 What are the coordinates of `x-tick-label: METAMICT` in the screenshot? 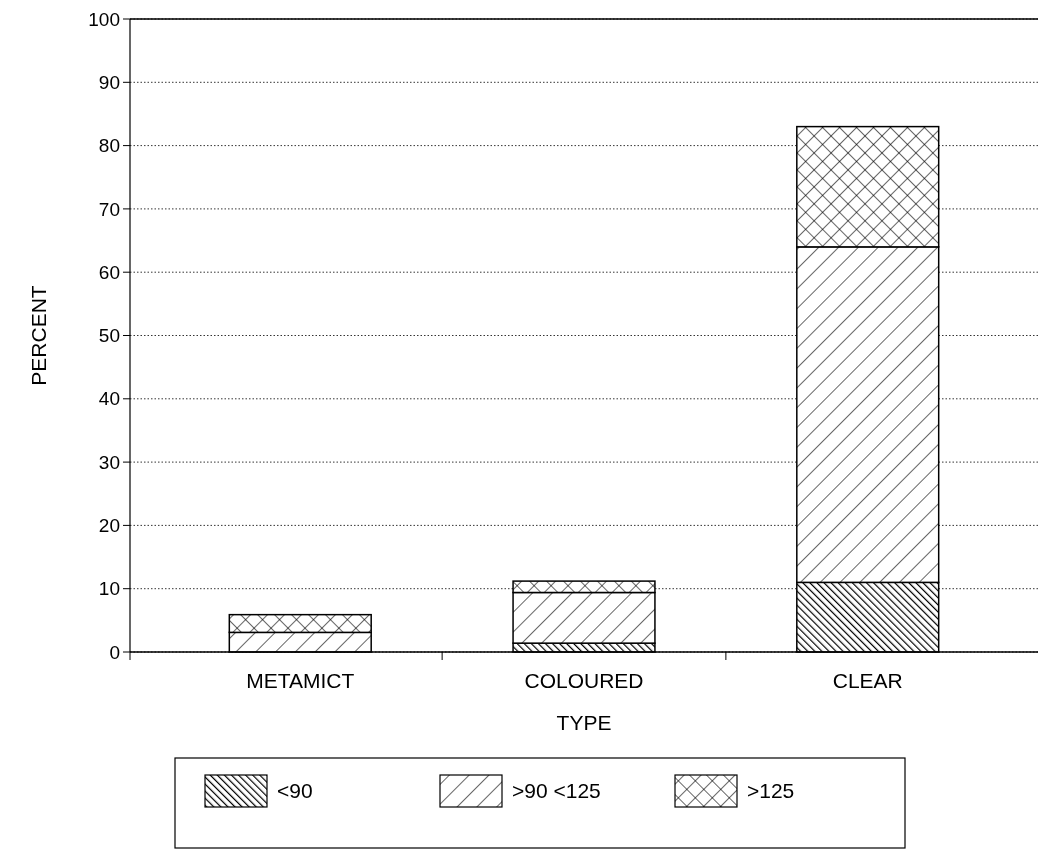 It's located at (300, 680).